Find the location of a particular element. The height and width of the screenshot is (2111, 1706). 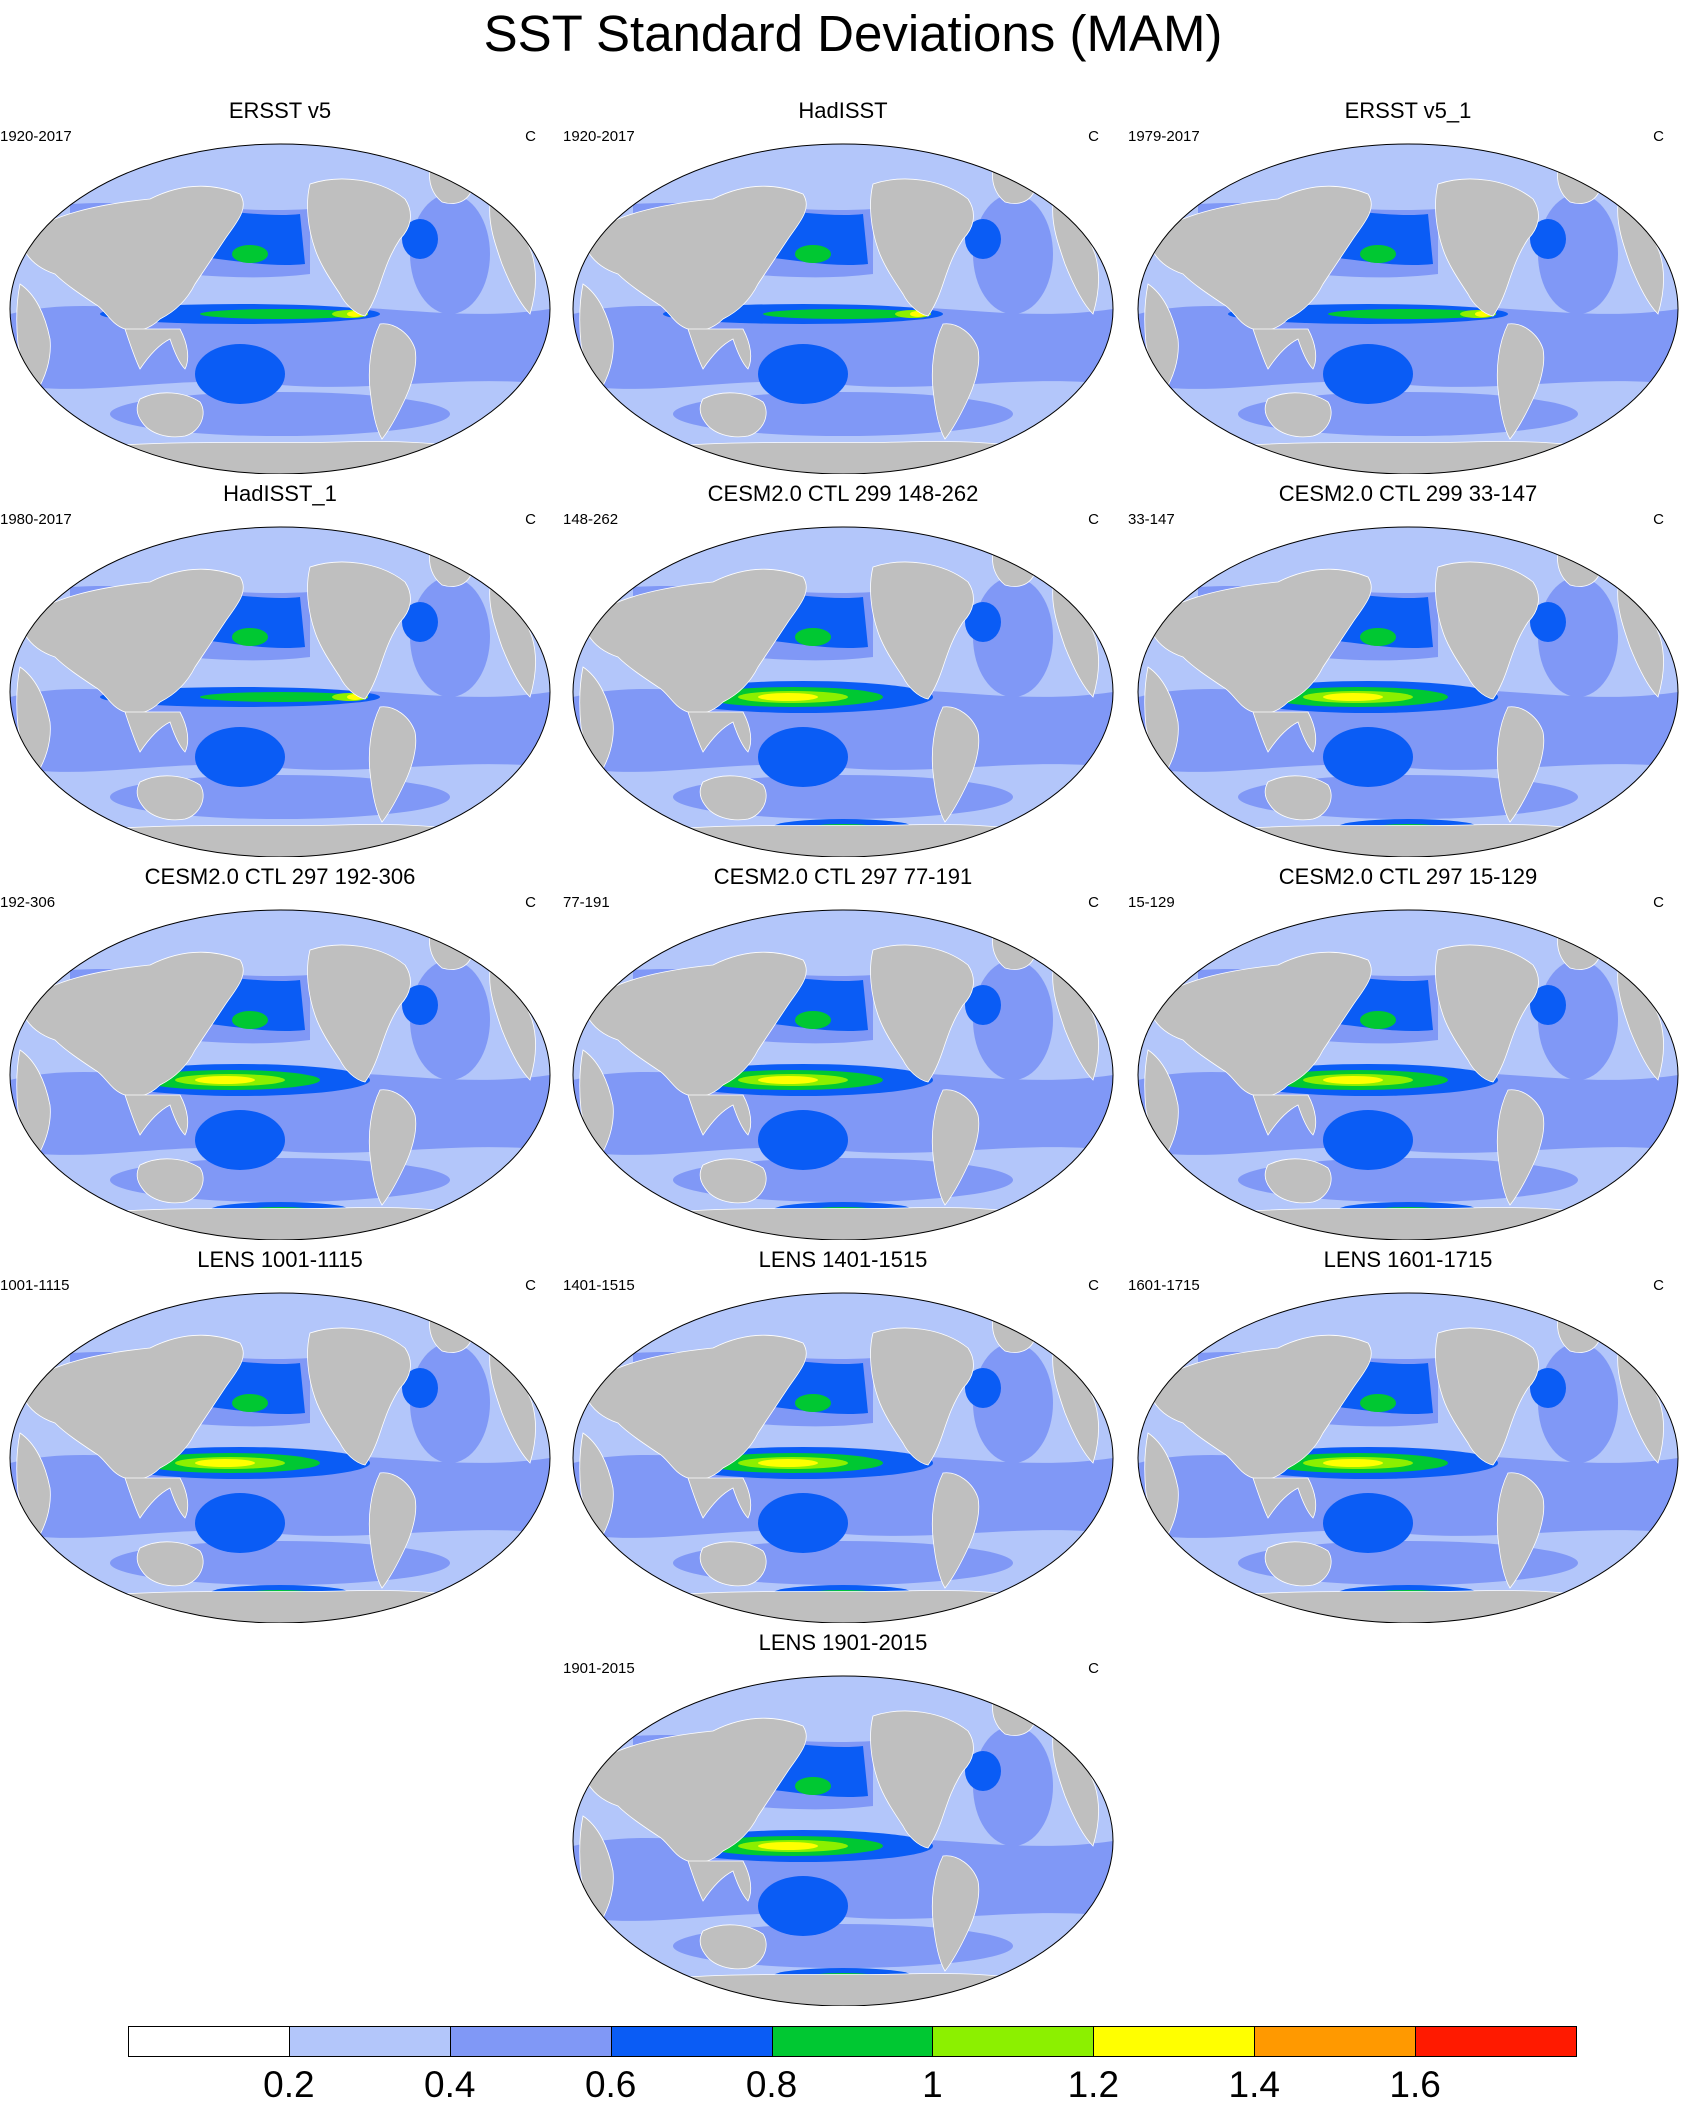

panel-years: 192-306 is located at coordinates (28, 902).